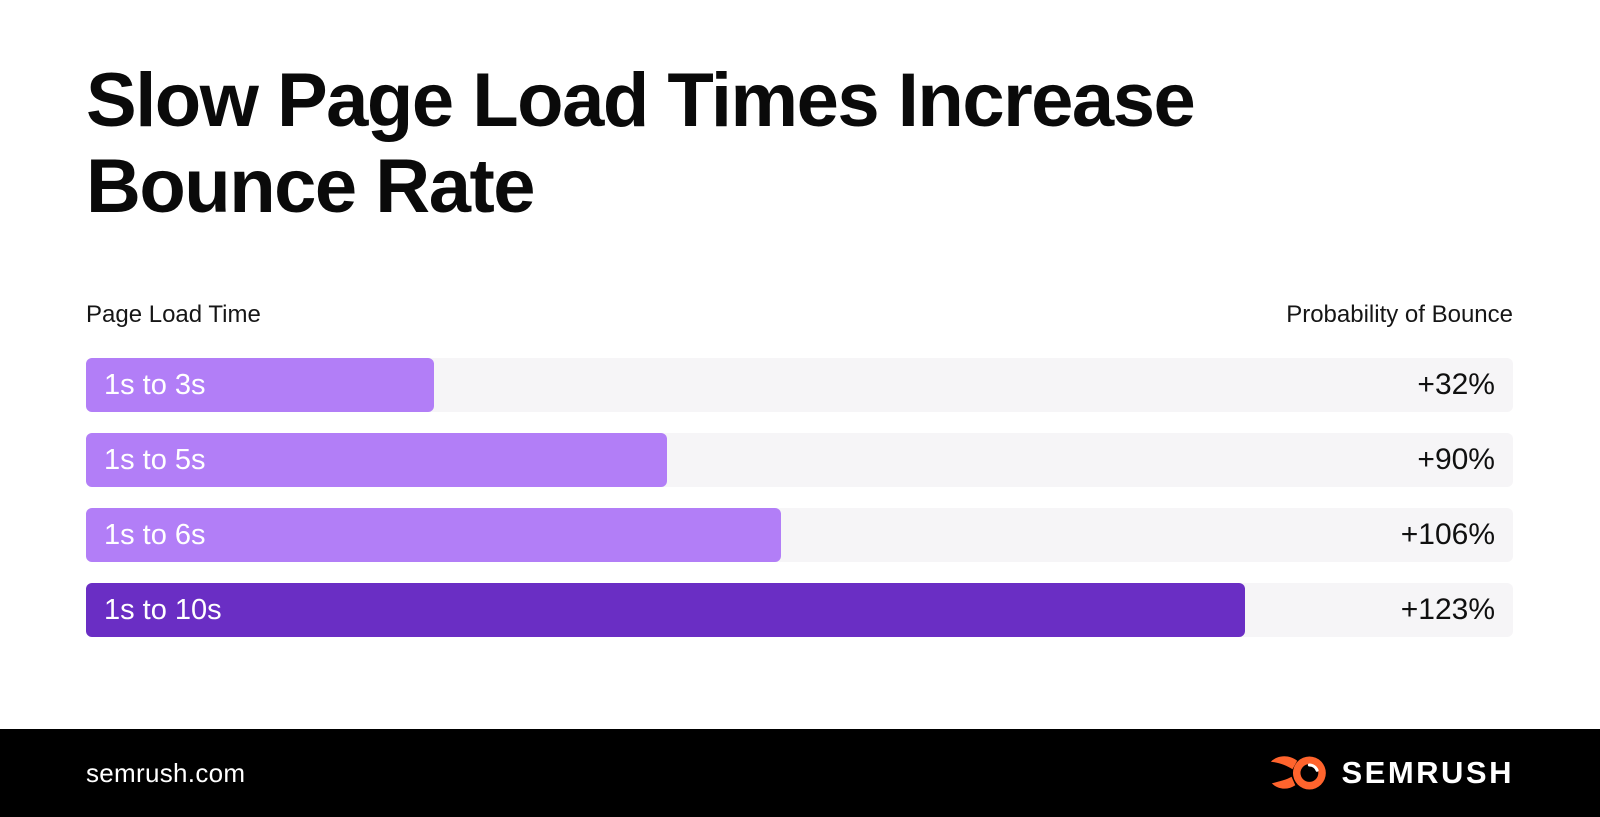 The height and width of the screenshot is (817, 1600). Describe the element at coordinates (800, 773) in the screenshot. I see `footer-bar: semrush.com SEMRUSH` at that location.